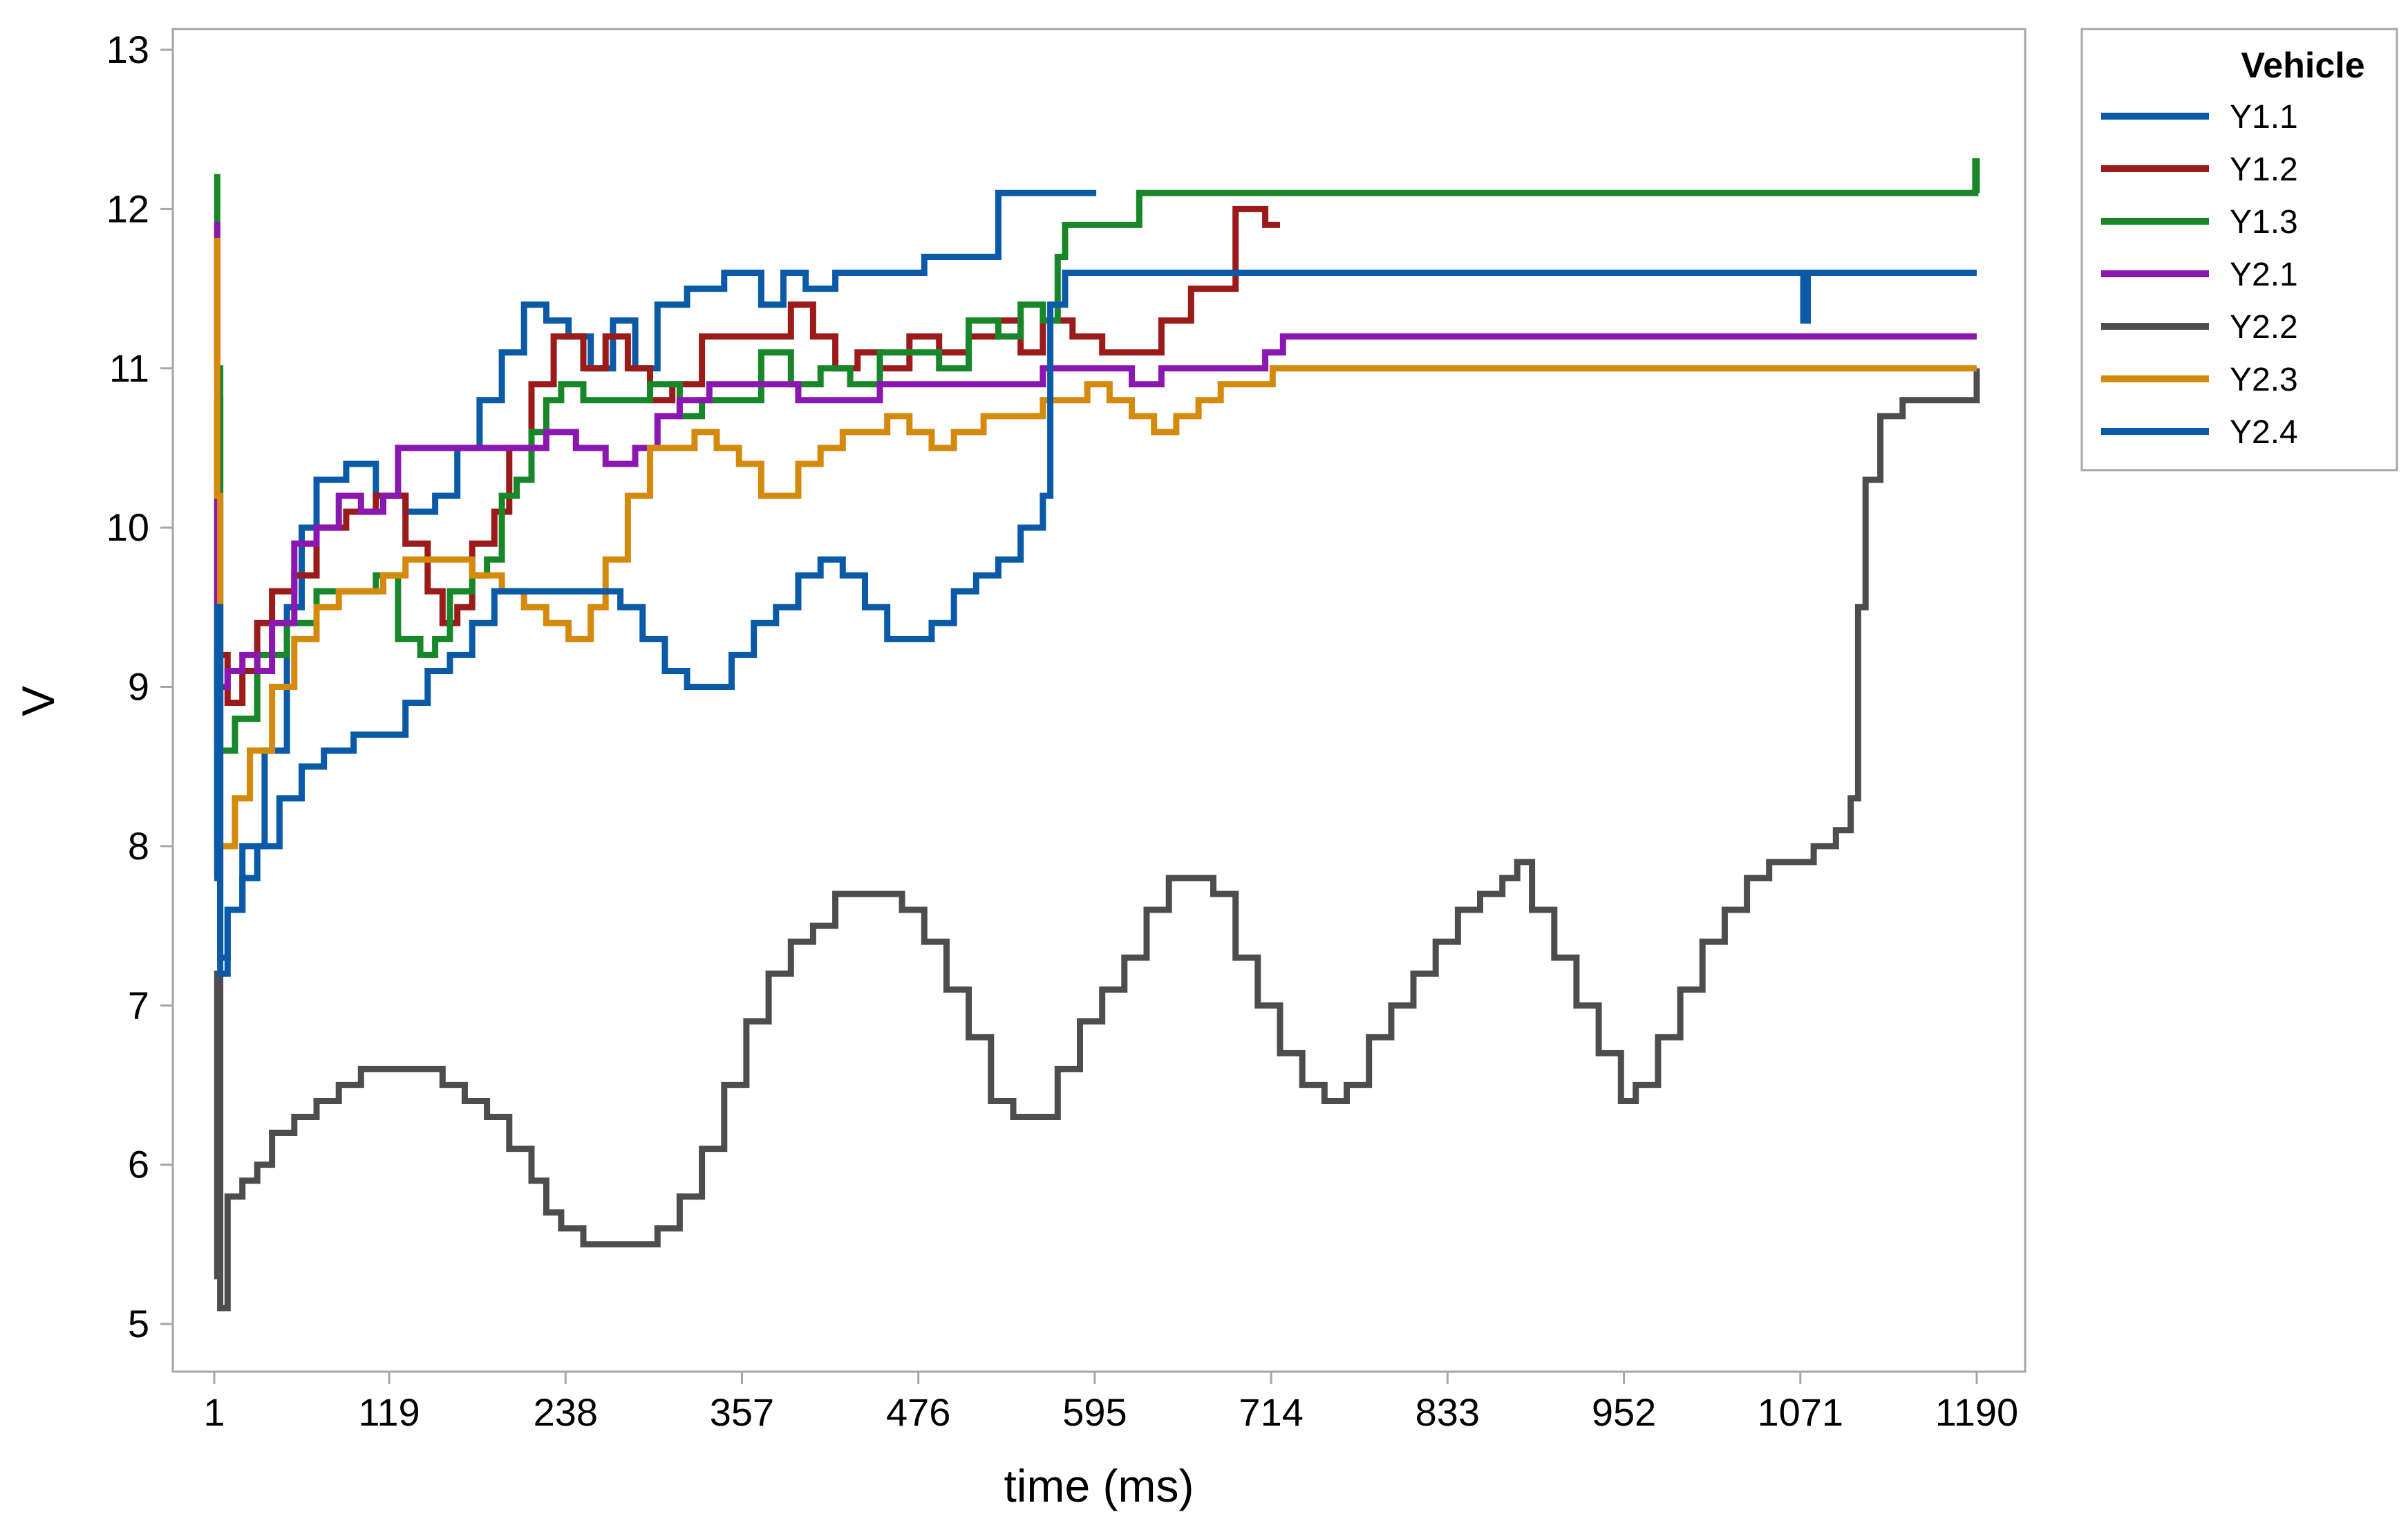 Image resolution: width=2408 pixels, height=1530 pixels. I want to click on x-tick-label: 476, so click(918, 1412).